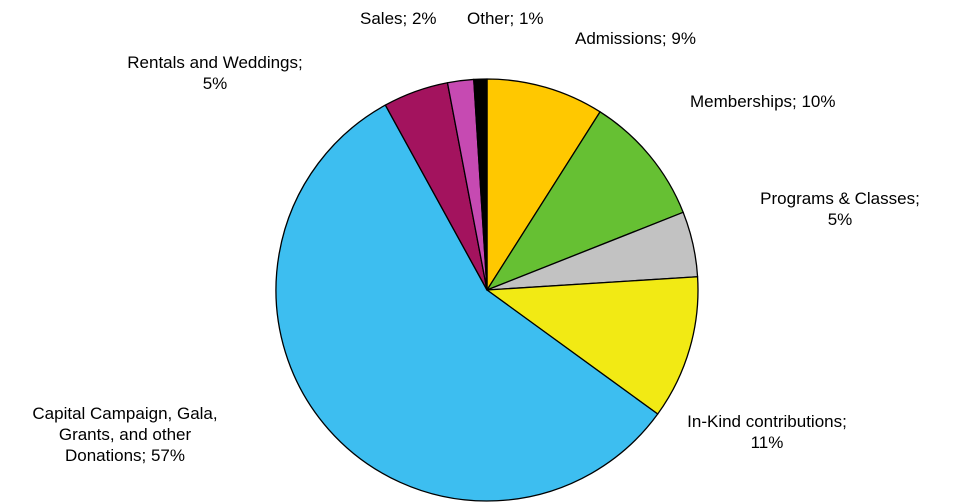 This screenshot has width=959, height=502. What do you see at coordinates (215, 73) in the screenshot?
I see `slice-label-rentals-weddings: Rentals and Weddings; 5%` at bounding box center [215, 73].